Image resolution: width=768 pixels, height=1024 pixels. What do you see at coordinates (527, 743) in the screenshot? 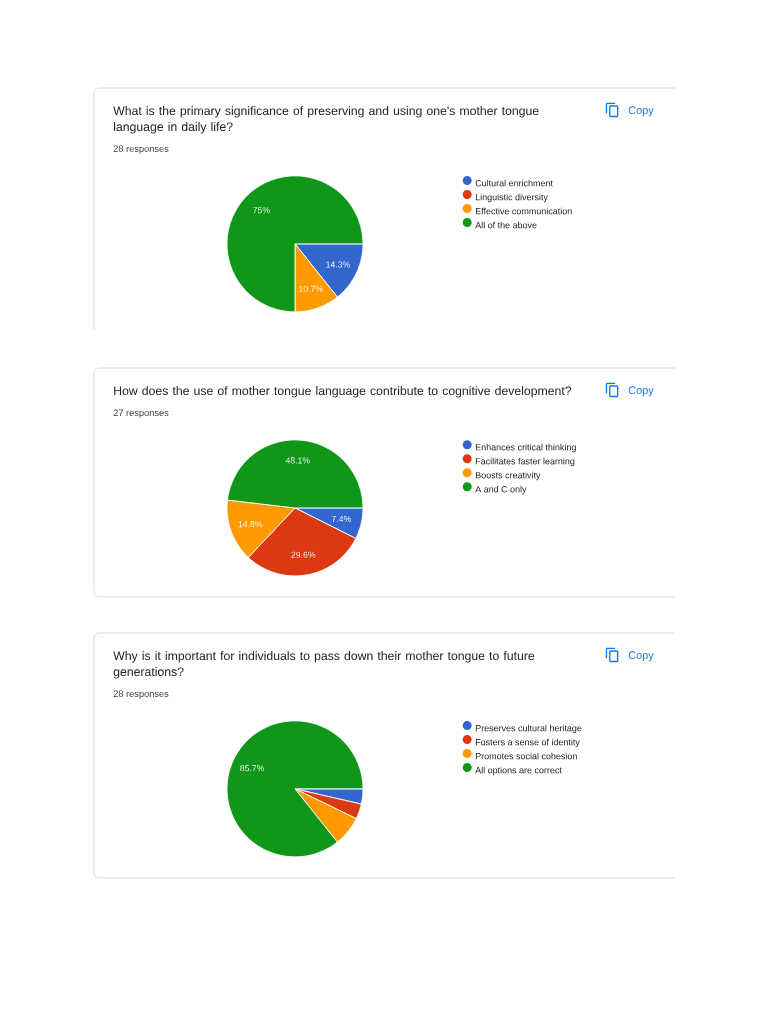
I see `legend-label: Fosters a sense of identity` at bounding box center [527, 743].